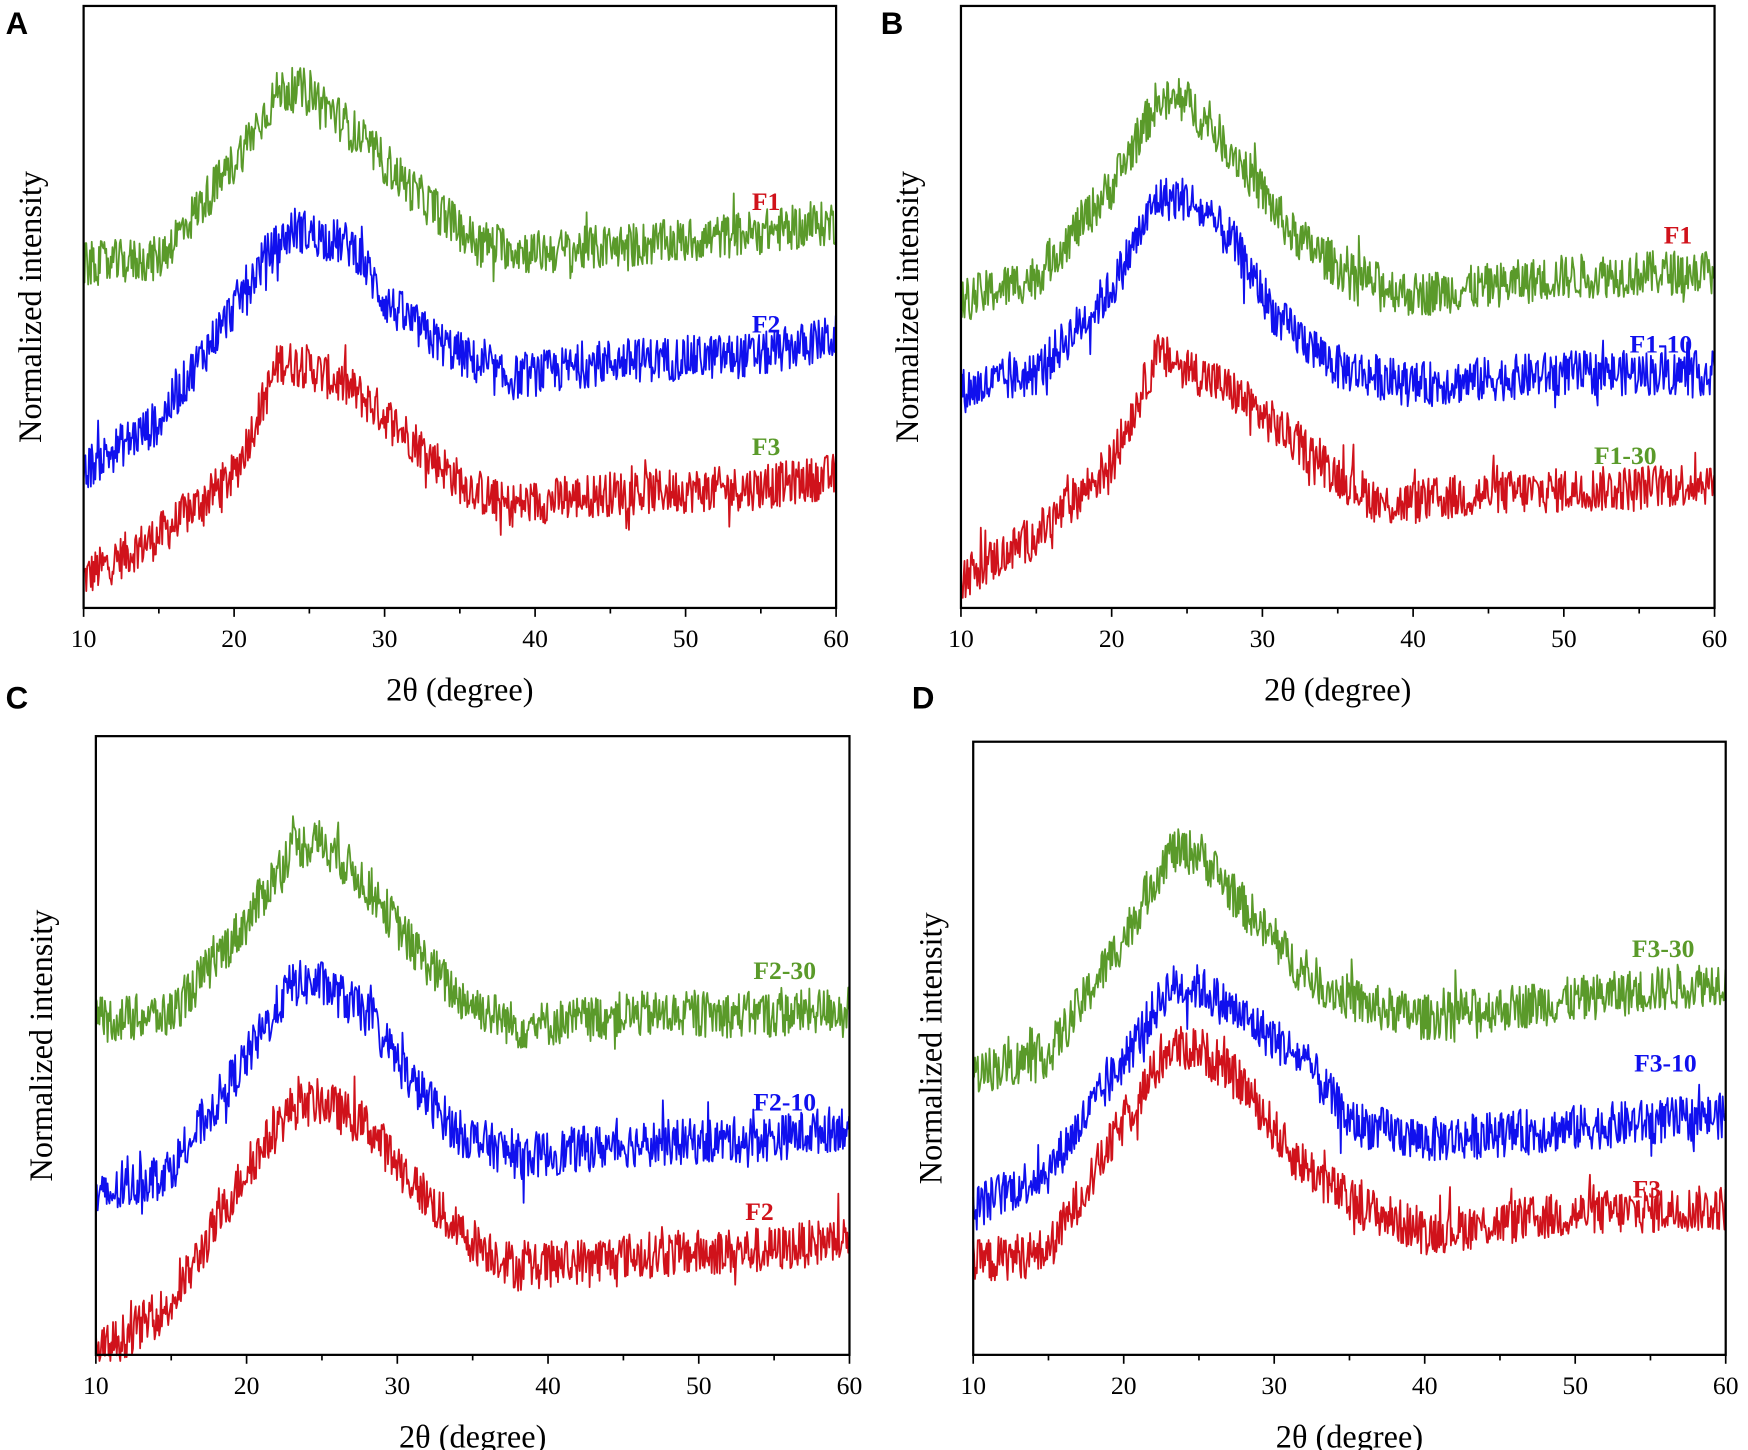  I want to click on panel-letter: A, so click(17, 23).